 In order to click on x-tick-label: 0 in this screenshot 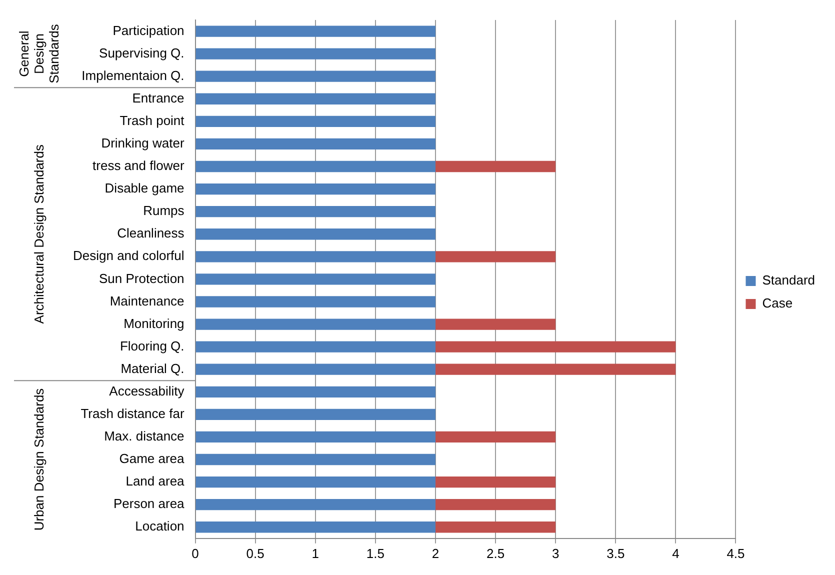, I will do `click(195, 553)`.